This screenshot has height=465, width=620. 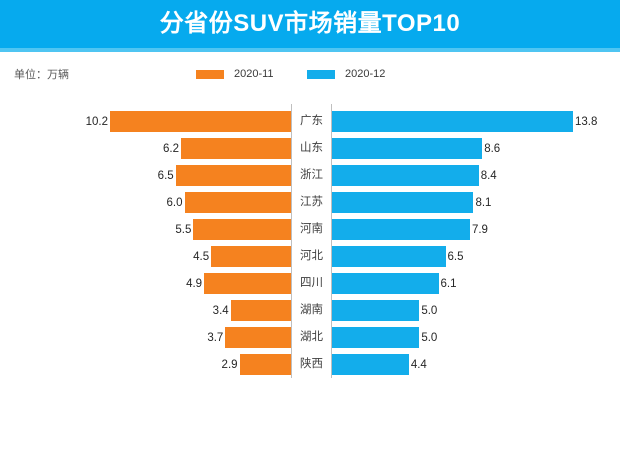 I want to click on legend-label: 2020-12, so click(x=365, y=74).